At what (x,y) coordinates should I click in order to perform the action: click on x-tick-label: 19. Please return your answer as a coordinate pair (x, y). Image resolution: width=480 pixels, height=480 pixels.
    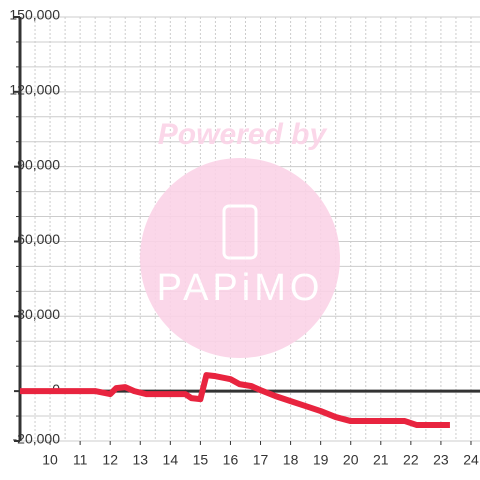
    Looking at the image, I should click on (321, 460).